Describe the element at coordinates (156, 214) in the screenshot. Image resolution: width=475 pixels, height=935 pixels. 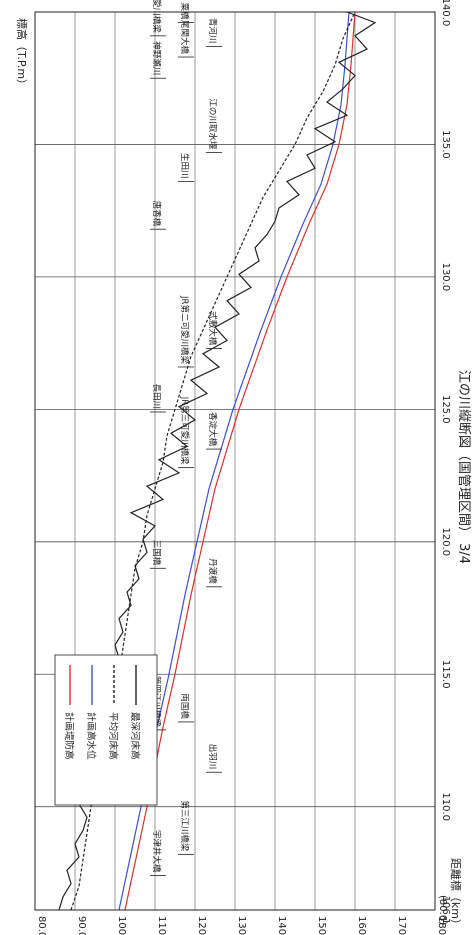
I see `annotation-label: 唐香橋` at that location.